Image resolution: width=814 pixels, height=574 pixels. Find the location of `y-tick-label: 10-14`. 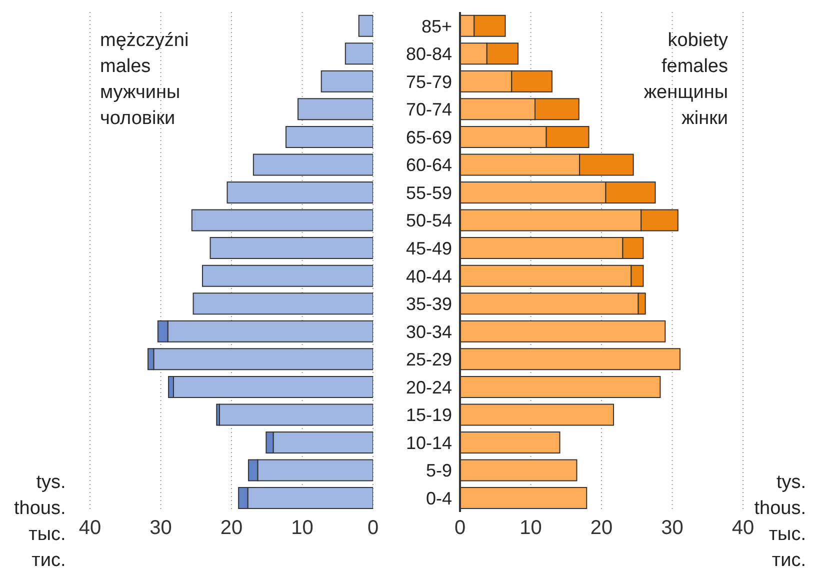

y-tick-label: 10-14 is located at coordinates (429, 442).